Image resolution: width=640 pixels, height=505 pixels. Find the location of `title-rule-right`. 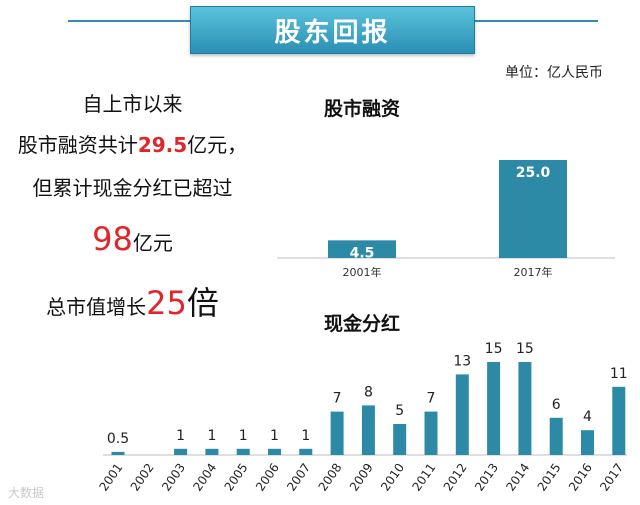

title-rule-right is located at coordinates (535, 21).